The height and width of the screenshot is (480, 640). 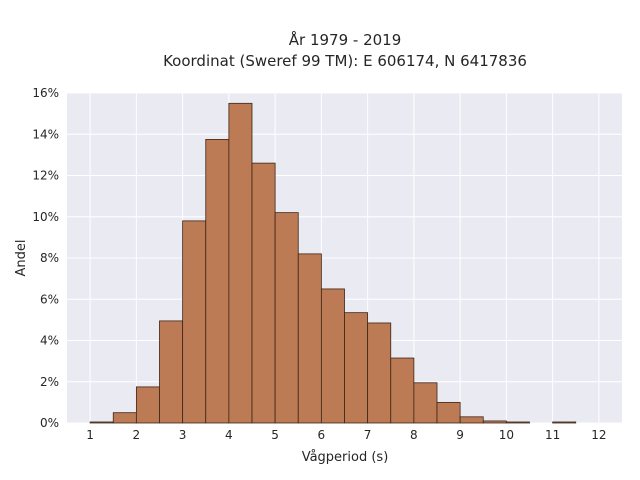 I want to click on x-tick-label: 9, so click(x=460, y=435).